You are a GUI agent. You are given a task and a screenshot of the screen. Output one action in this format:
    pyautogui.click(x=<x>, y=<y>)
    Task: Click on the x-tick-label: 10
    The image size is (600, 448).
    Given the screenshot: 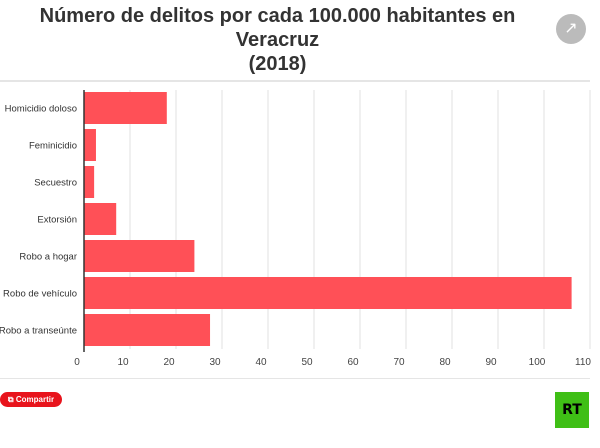 What is the action you would take?
    pyautogui.click(x=123, y=362)
    